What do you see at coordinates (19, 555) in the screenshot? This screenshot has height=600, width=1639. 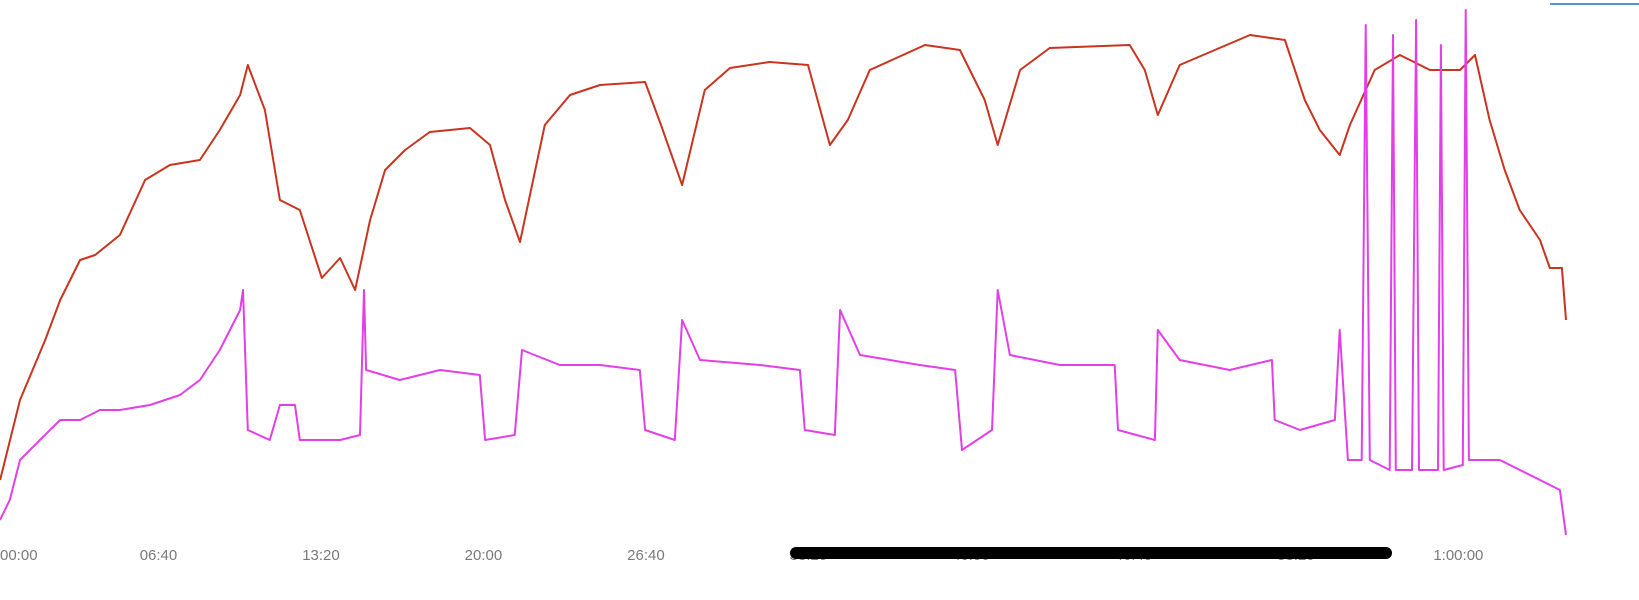 I see `x-tick-label: 00:00` at bounding box center [19, 555].